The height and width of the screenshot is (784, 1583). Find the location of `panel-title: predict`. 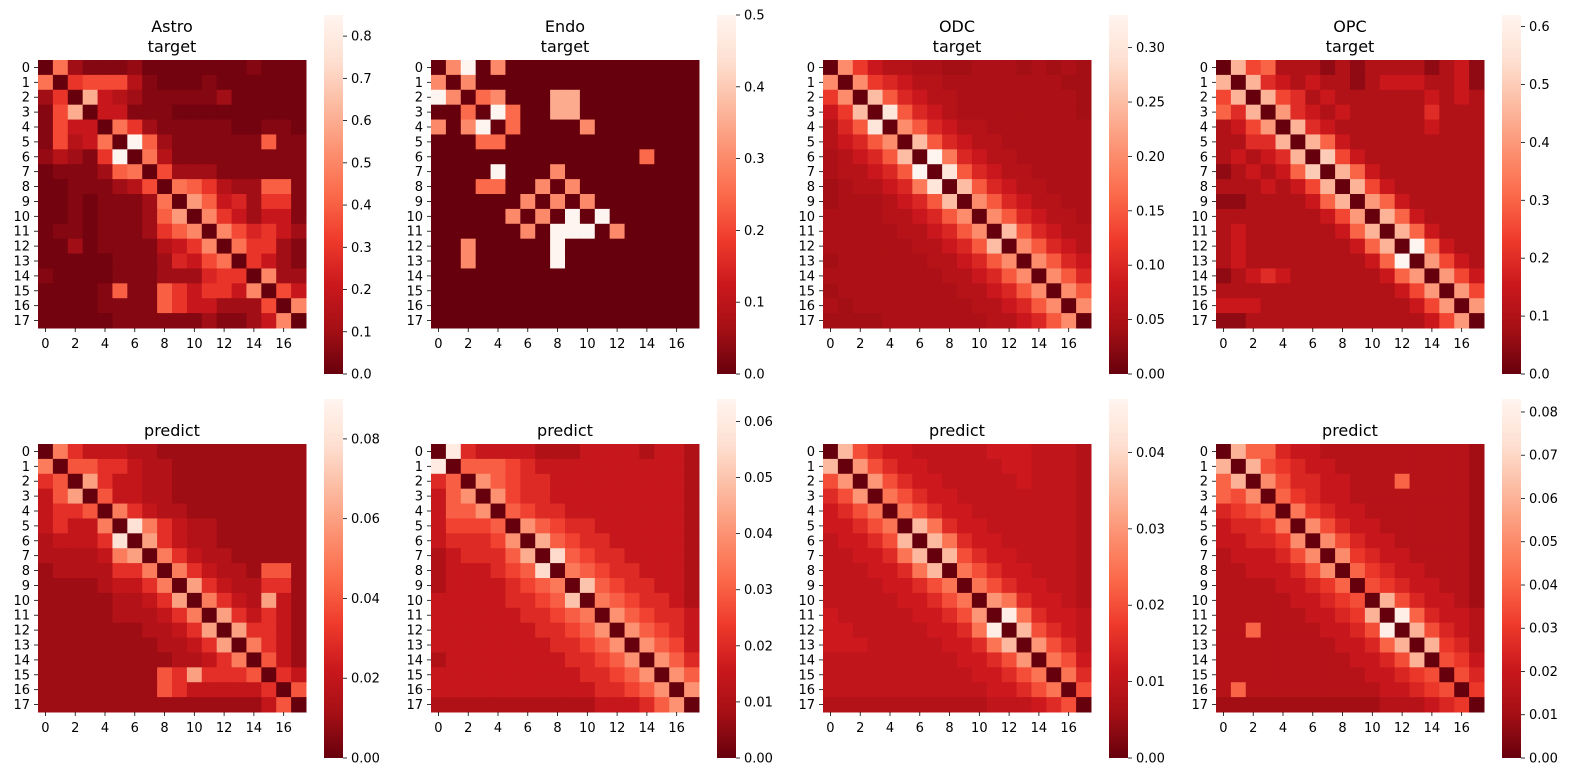

panel-title: predict is located at coordinates (1350, 430).